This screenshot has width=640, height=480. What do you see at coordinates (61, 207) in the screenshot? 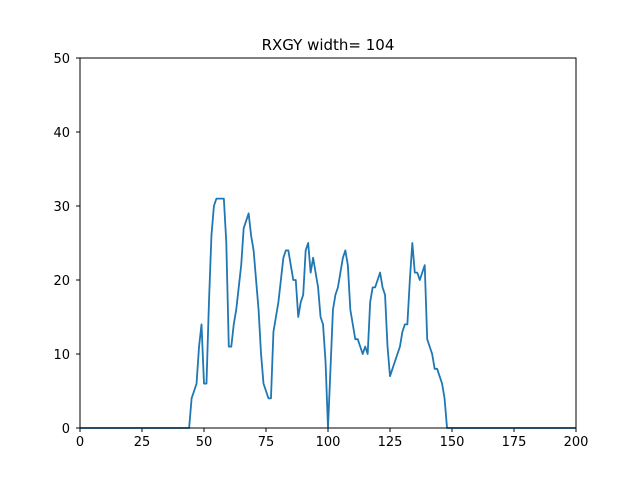
I see `y-tick-label: 30` at bounding box center [61, 207].